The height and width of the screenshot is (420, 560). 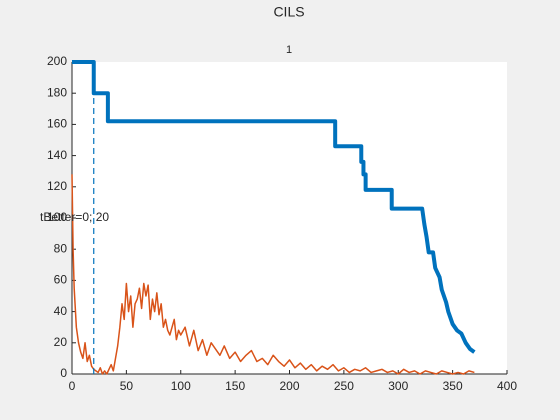 What do you see at coordinates (61, 342) in the screenshot?
I see `y-tick-label: 20` at bounding box center [61, 342].